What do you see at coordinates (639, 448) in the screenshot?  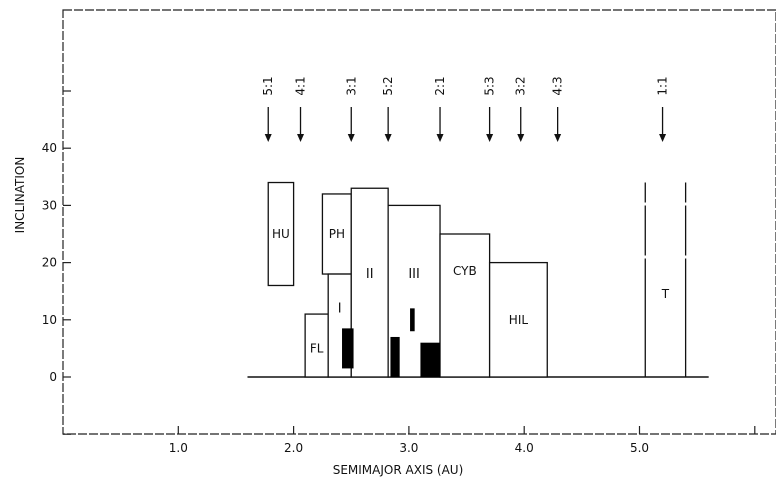 I see `x-tick-label: 5.0` at bounding box center [639, 448].